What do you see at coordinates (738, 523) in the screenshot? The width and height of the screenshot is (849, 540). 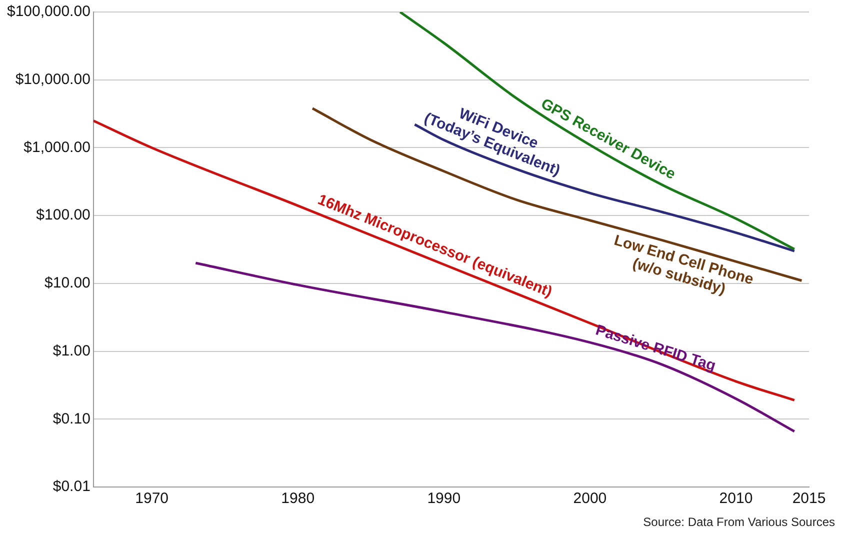 I see `source-note: Source: Data From Various Sources` at bounding box center [738, 523].